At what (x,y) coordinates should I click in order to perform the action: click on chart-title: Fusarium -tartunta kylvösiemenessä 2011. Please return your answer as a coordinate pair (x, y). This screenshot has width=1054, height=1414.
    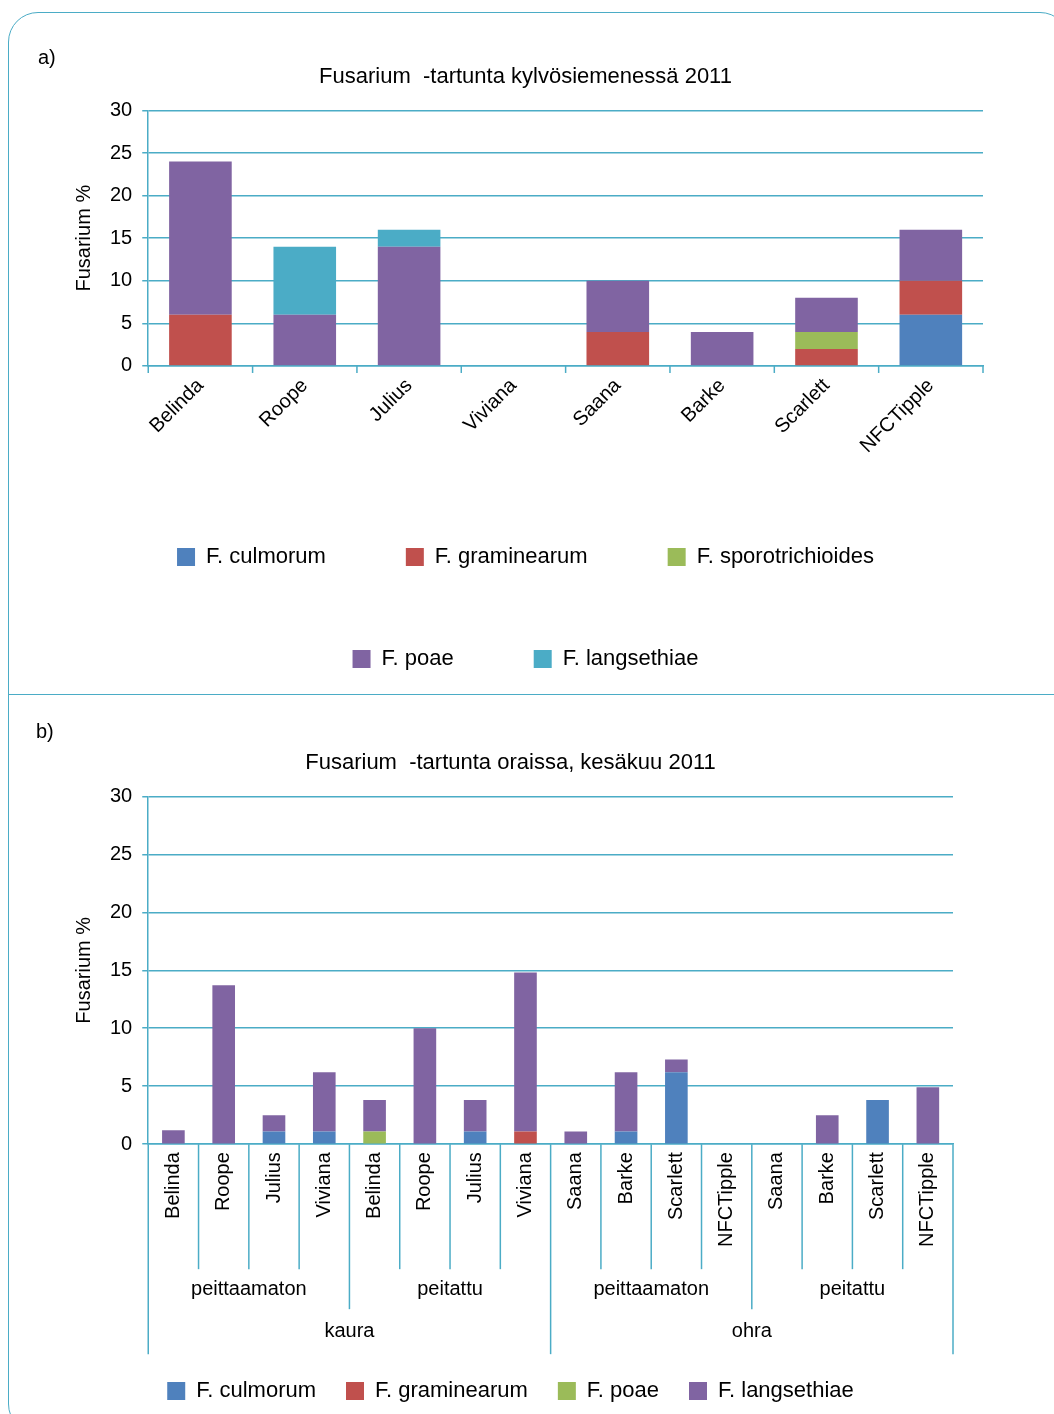
    Looking at the image, I should click on (525, 76).